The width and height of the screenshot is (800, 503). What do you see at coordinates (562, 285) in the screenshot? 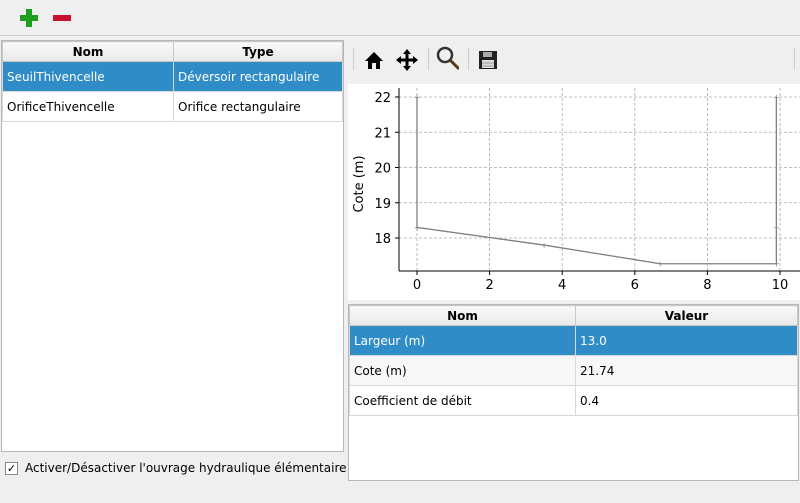
I see `x-tick-label: 4` at bounding box center [562, 285].